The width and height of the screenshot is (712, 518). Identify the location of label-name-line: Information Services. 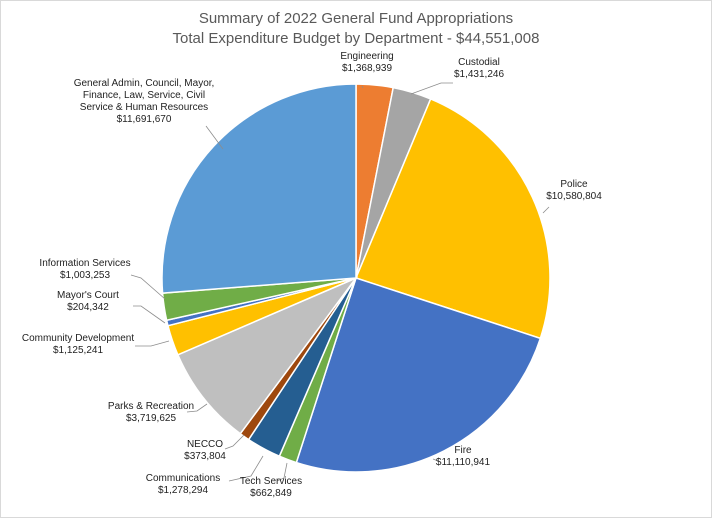
(84, 263).